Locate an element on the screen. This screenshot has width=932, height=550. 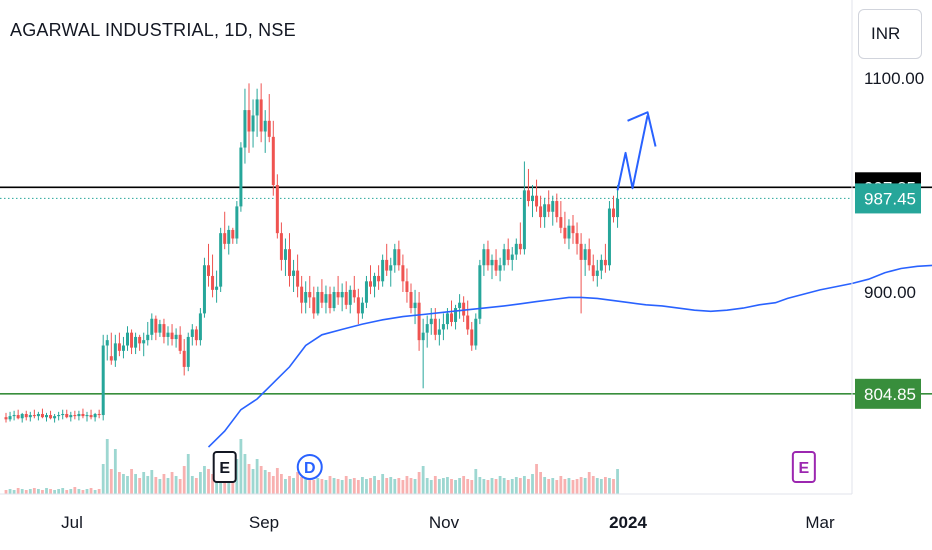
currency-selector: INR is located at coordinates (890, 34).